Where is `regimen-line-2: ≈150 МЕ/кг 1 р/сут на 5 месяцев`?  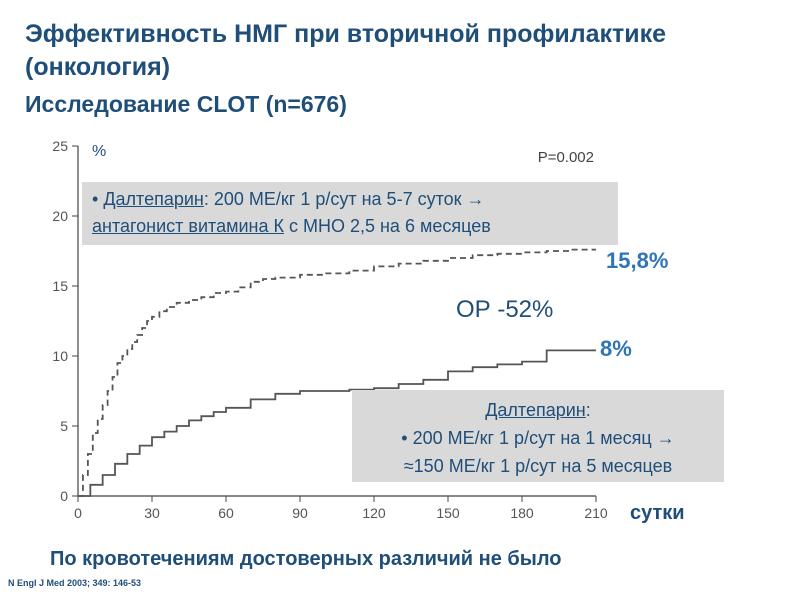
regimen-line-2: ≈150 МЕ/кг 1 р/сут на 5 месяцев is located at coordinates (538, 466).